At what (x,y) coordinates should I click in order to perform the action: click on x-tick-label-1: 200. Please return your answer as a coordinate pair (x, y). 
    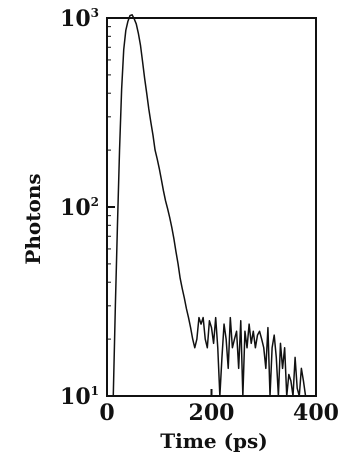
    Looking at the image, I should click on (212, 413).